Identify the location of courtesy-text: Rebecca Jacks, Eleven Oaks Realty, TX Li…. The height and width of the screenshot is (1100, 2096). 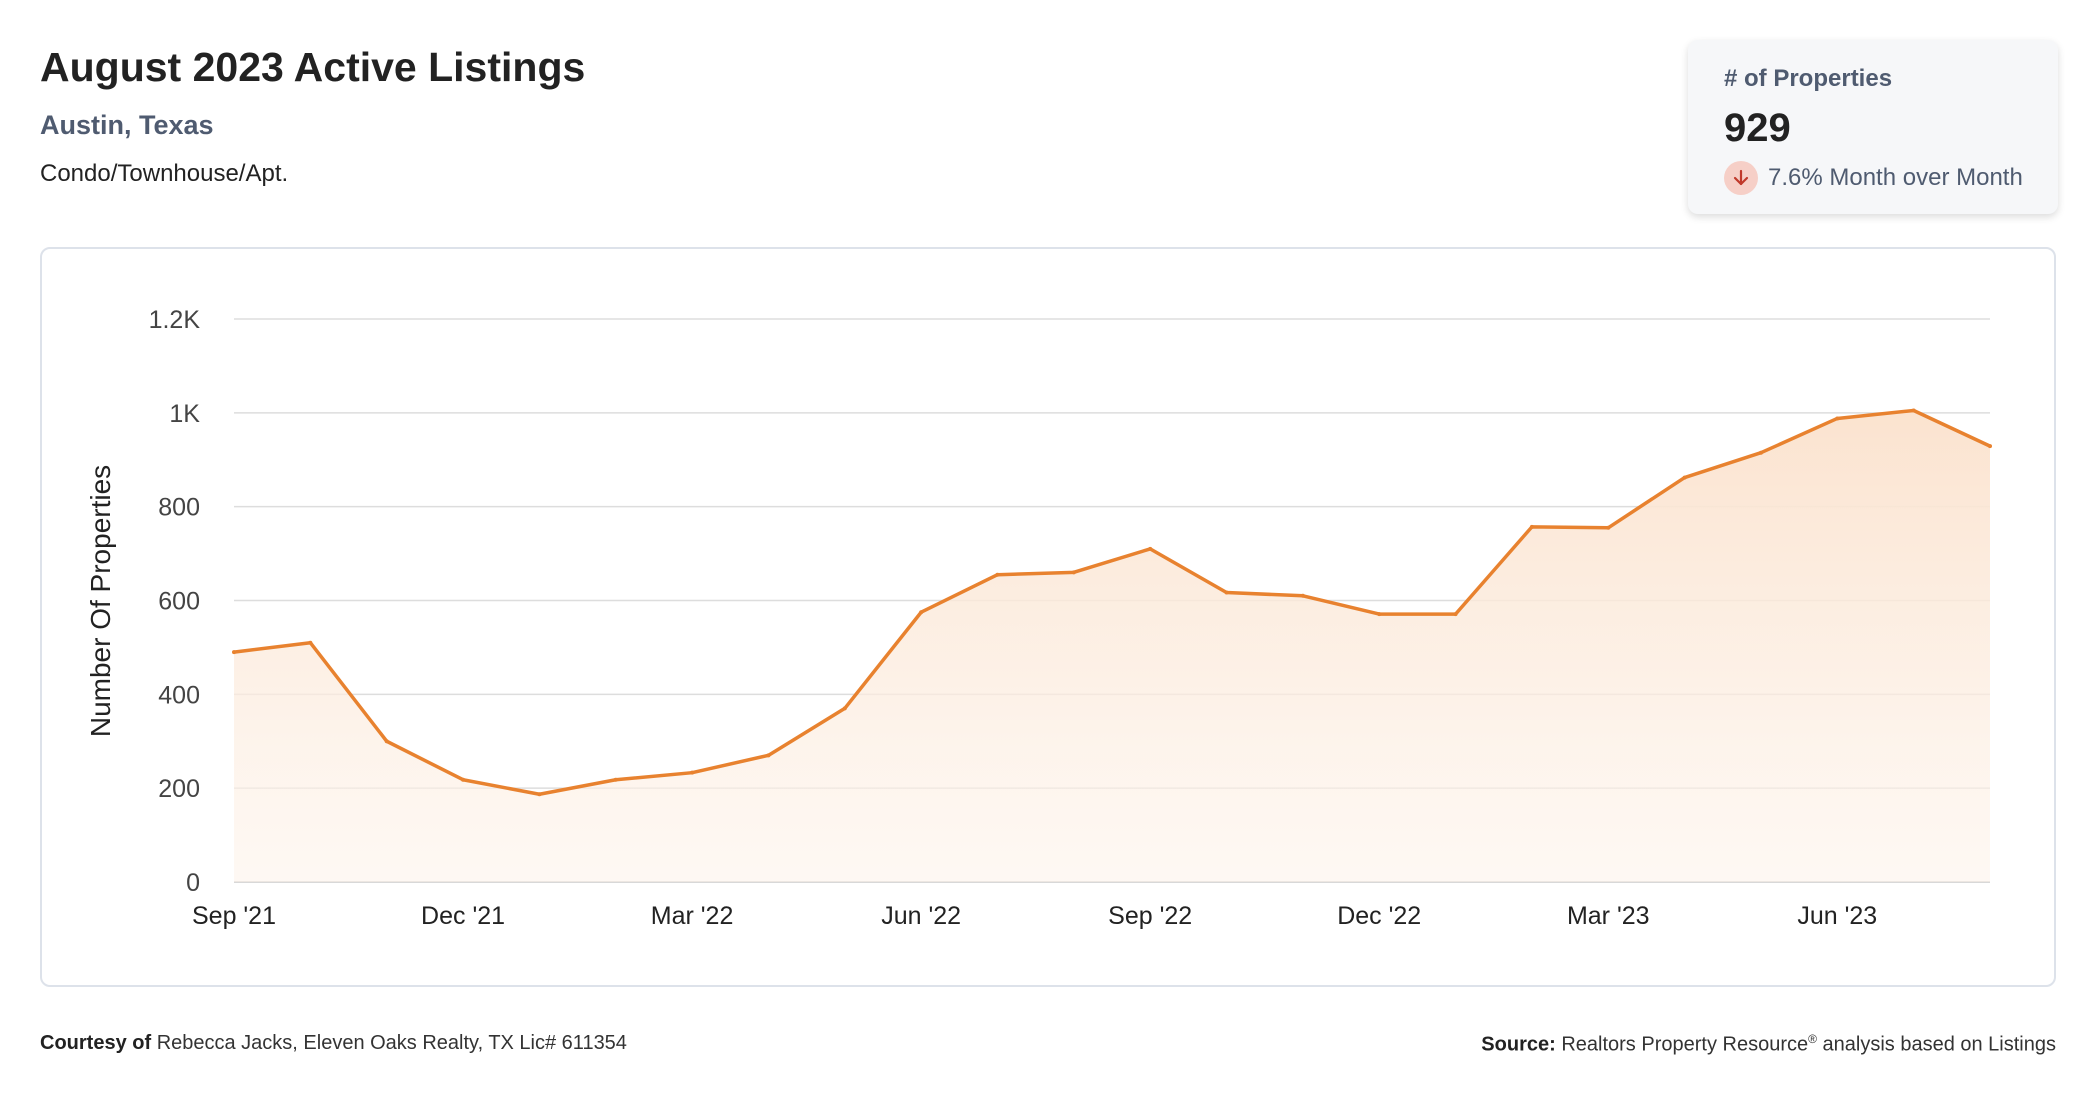
(391, 1043).